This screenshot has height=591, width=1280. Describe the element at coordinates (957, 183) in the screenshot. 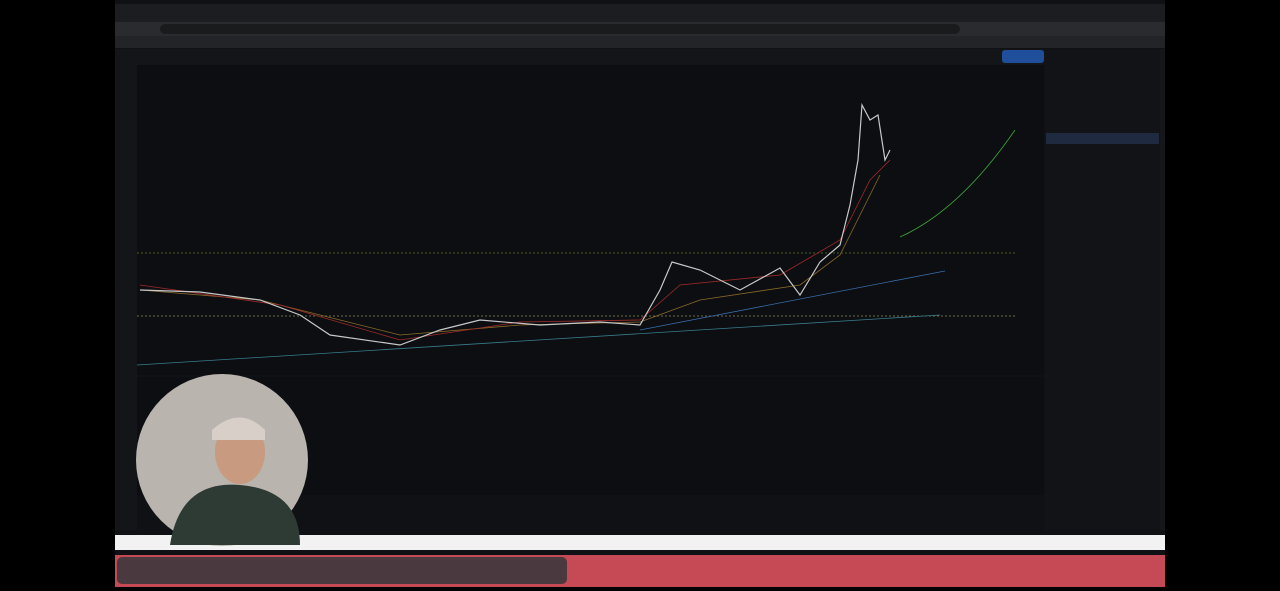

I see `projection-line` at that location.